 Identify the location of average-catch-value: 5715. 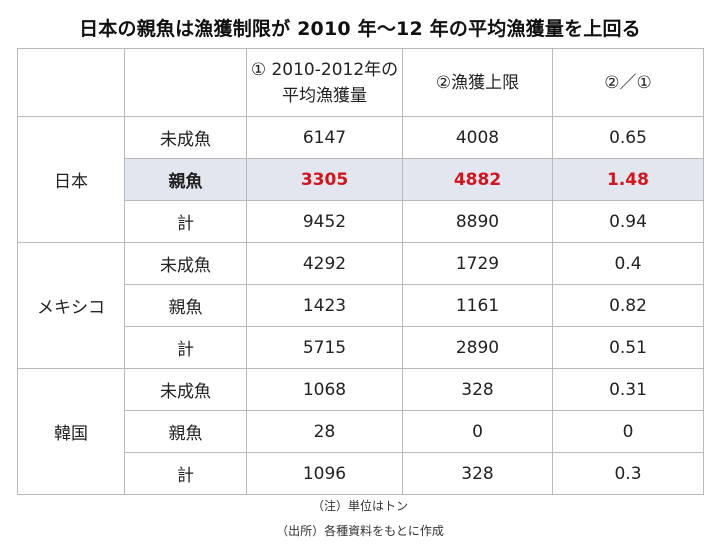
(324, 347).